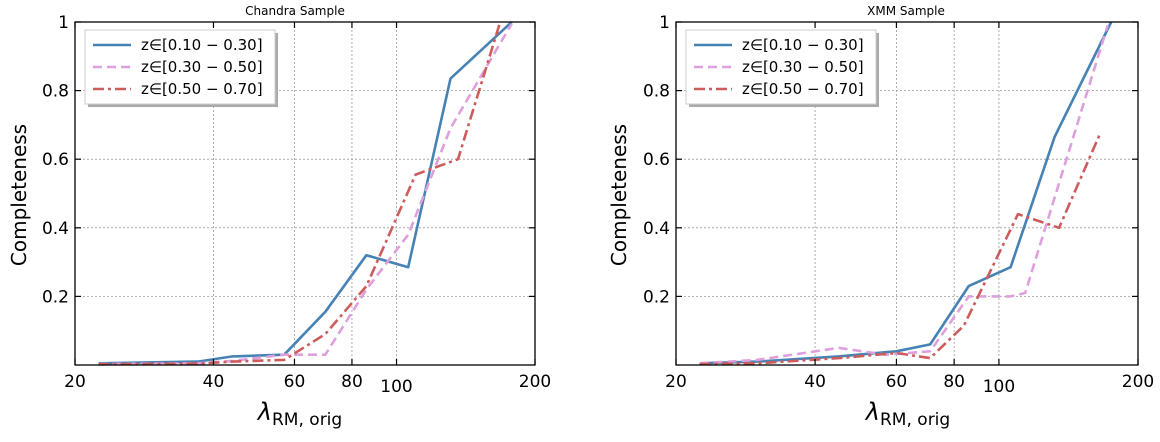 This screenshot has width=1160, height=442. I want to click on chart-title: XMM Sample, so click(906, 11).